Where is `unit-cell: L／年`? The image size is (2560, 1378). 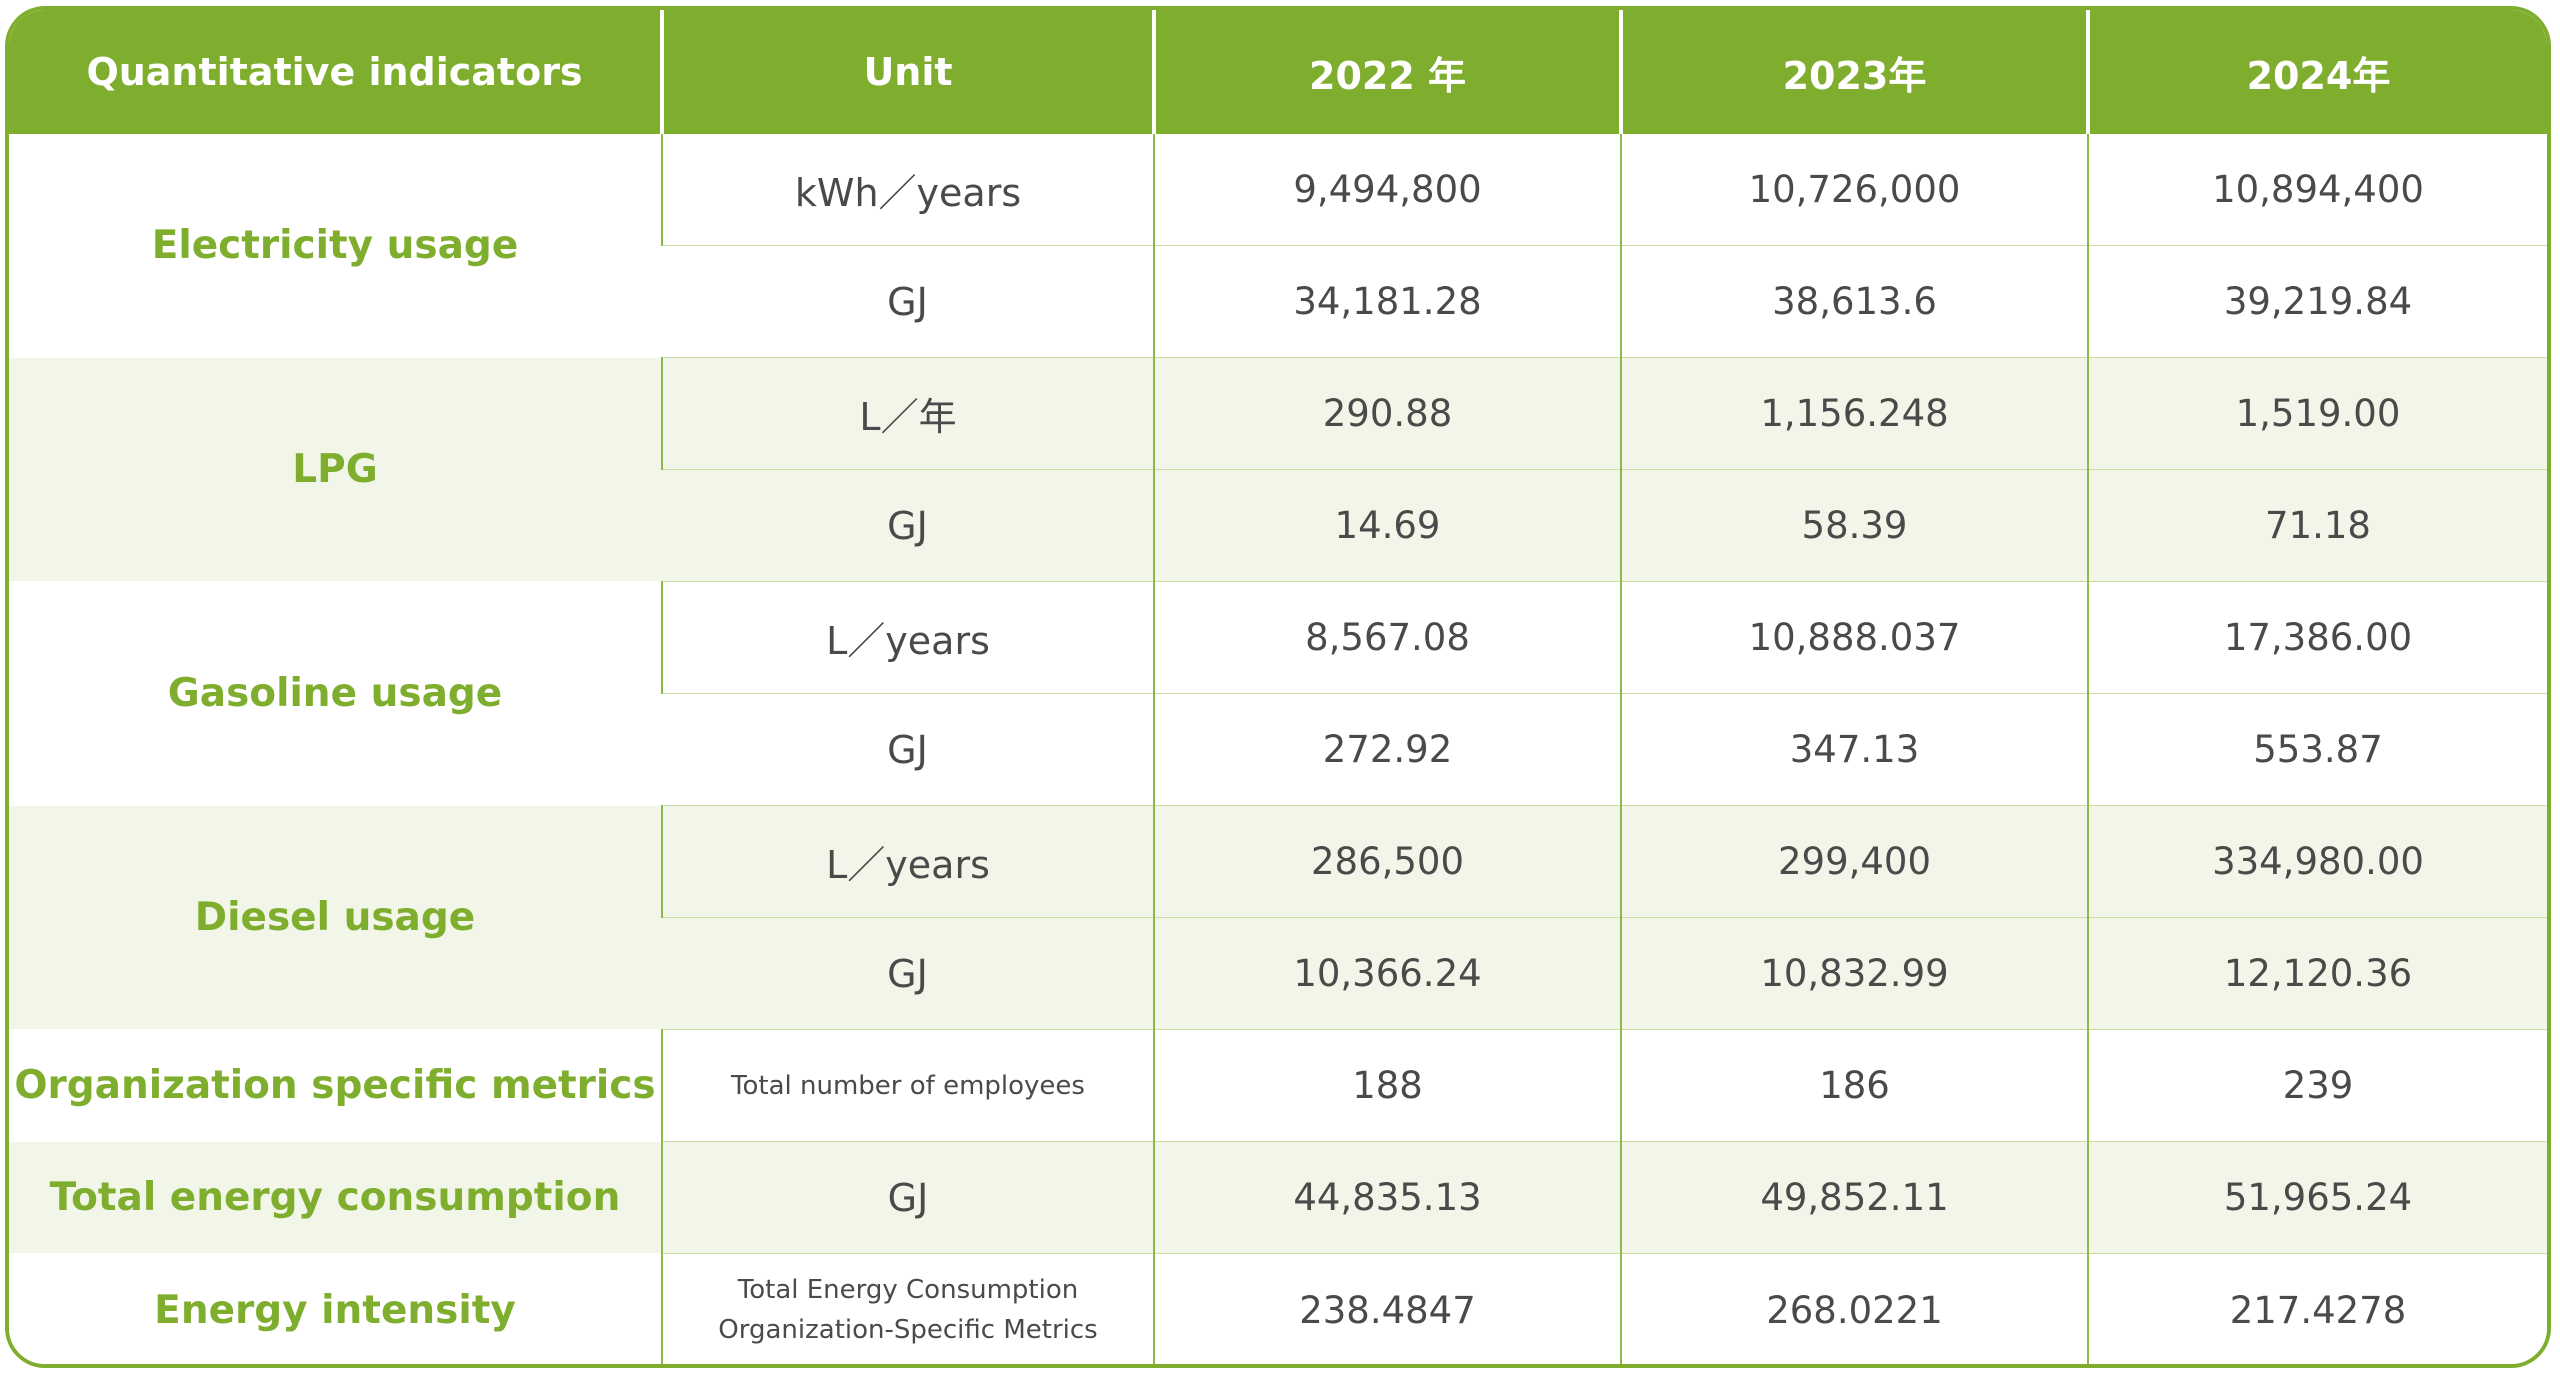
unit-cell: L／年 is located at coordinates (907, 413).